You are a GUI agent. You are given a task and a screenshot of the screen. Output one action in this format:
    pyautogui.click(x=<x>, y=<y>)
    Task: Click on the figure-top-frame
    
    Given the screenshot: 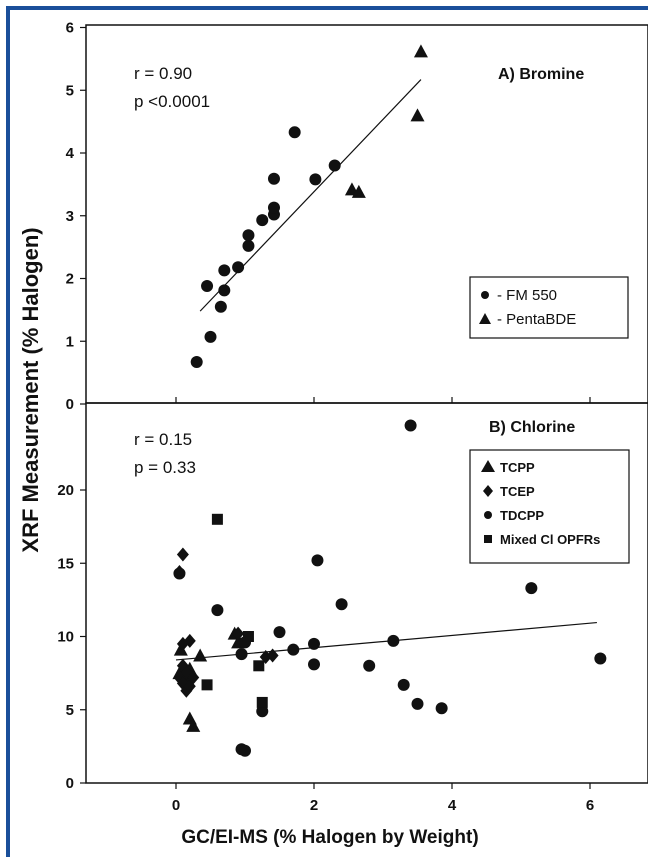 What is the action you would take?
    pyautogui.click(x=327, y=8)
    